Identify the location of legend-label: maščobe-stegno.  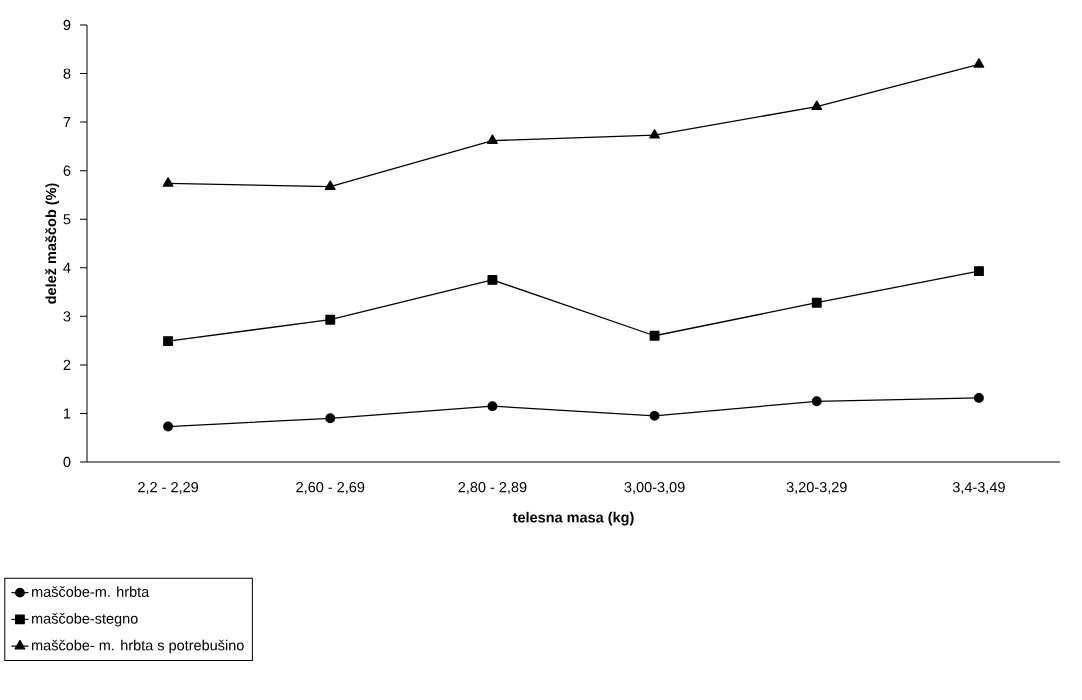
(85, 620).